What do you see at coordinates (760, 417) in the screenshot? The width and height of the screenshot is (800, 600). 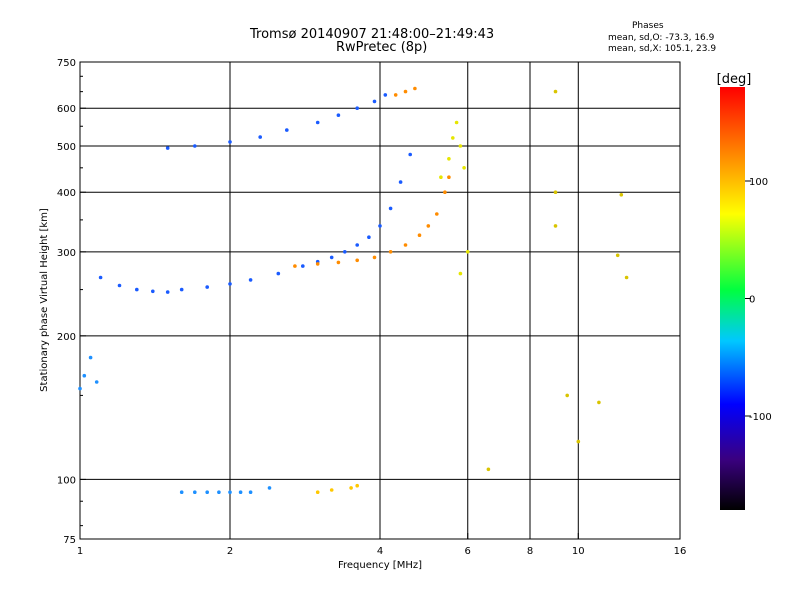 I see `colorbar-tick-label: -100` at bounding box center [760, 417].